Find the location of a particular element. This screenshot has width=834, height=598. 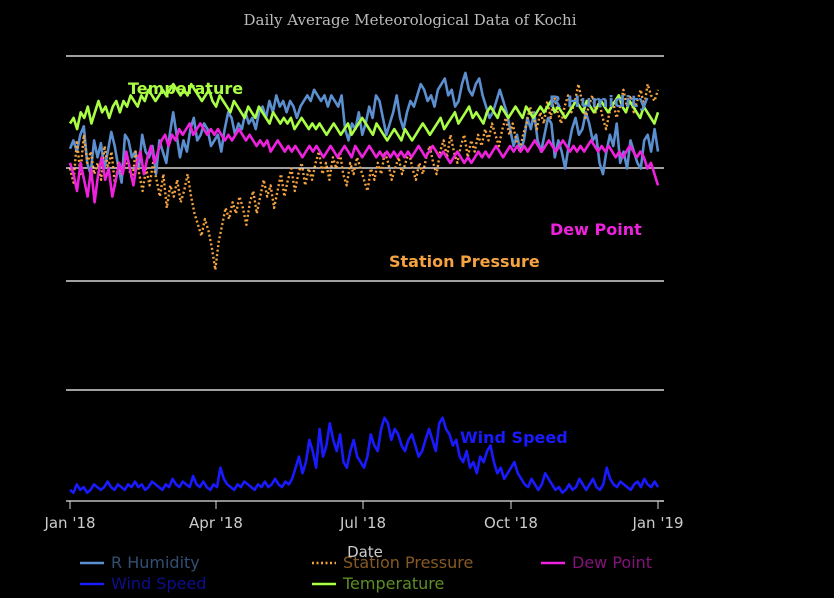

annotation-temperature: Temperature is located at coordinates (185, 88).